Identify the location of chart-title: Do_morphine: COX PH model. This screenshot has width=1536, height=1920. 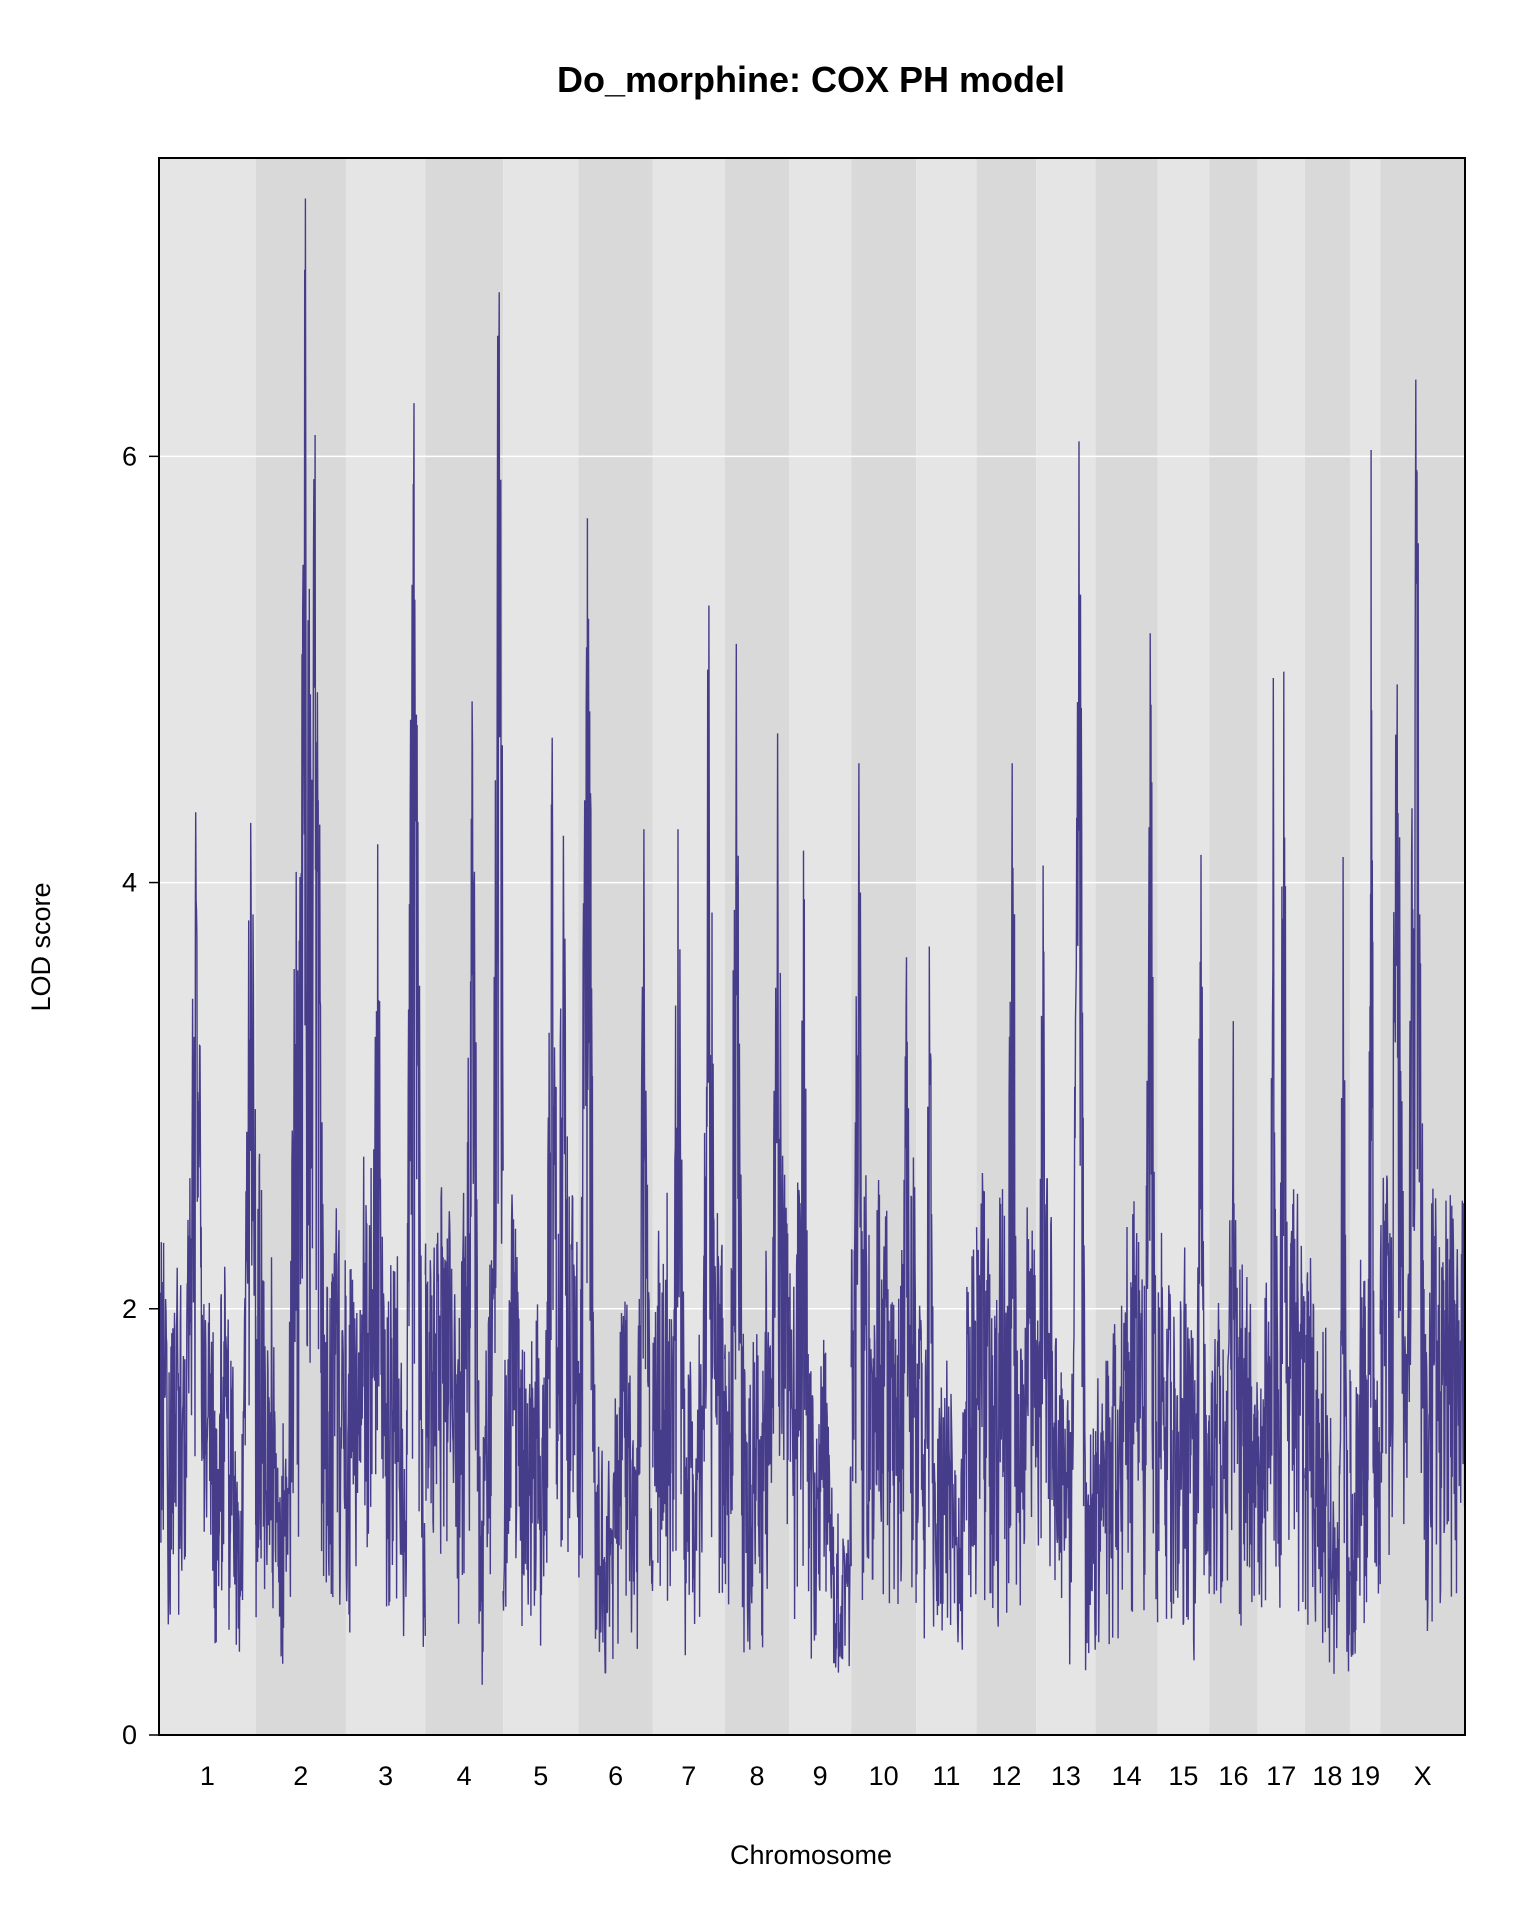
(811, 79).